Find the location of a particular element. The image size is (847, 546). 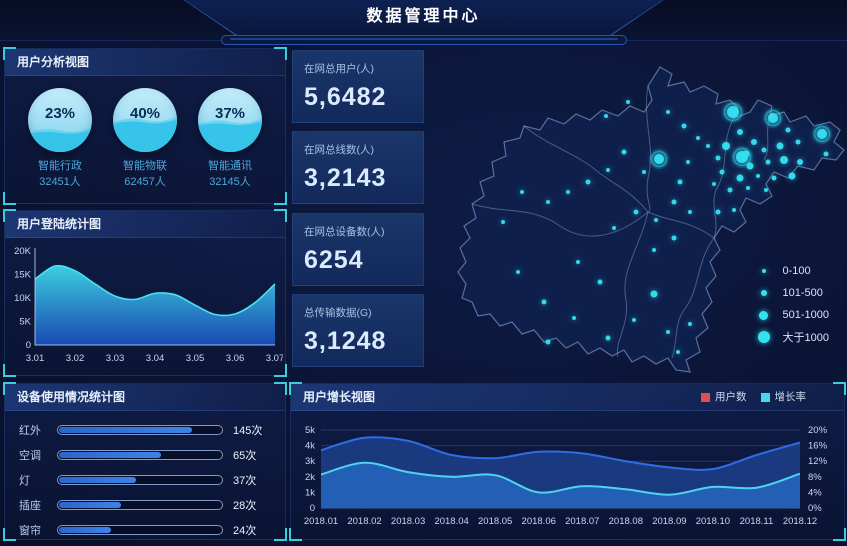

legend-row: 大于1000 is located at coordinates (793, 337).